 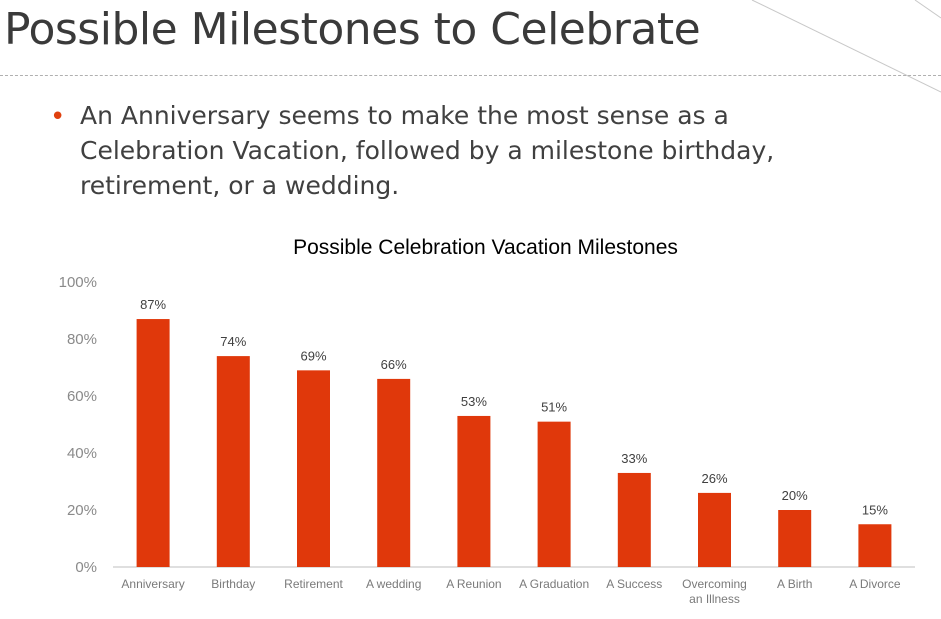 I want to click on data-label: 53%, so click(x=474, y=401).